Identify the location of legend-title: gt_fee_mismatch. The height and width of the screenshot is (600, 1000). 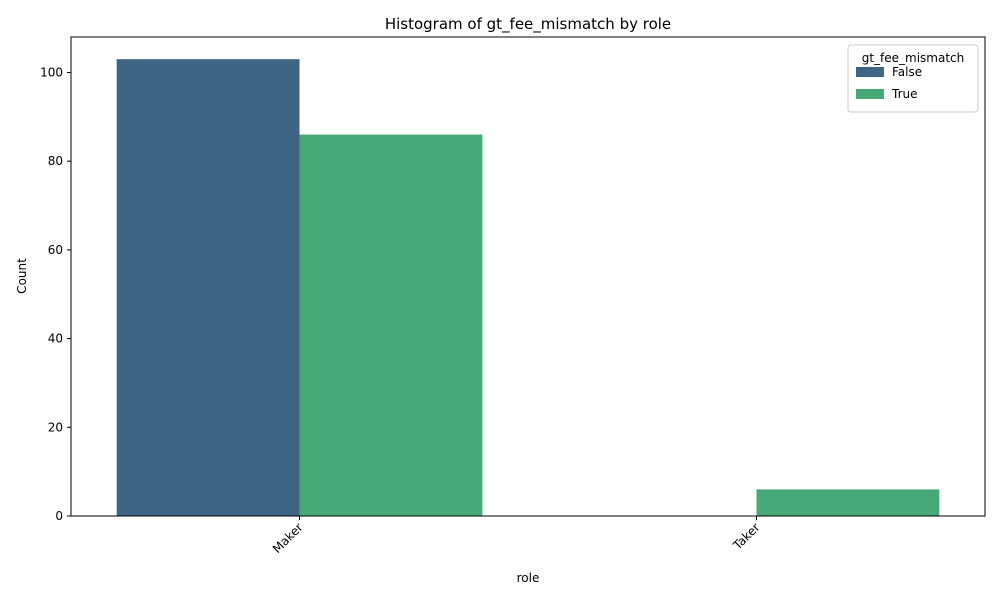
(913, 58).